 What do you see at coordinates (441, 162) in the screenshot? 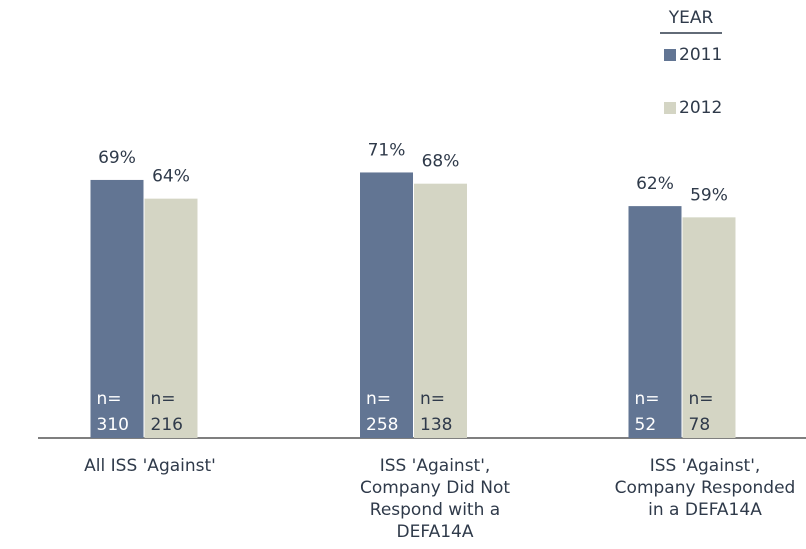
I see `value-label: 68%` at bounding box center [441, 162].